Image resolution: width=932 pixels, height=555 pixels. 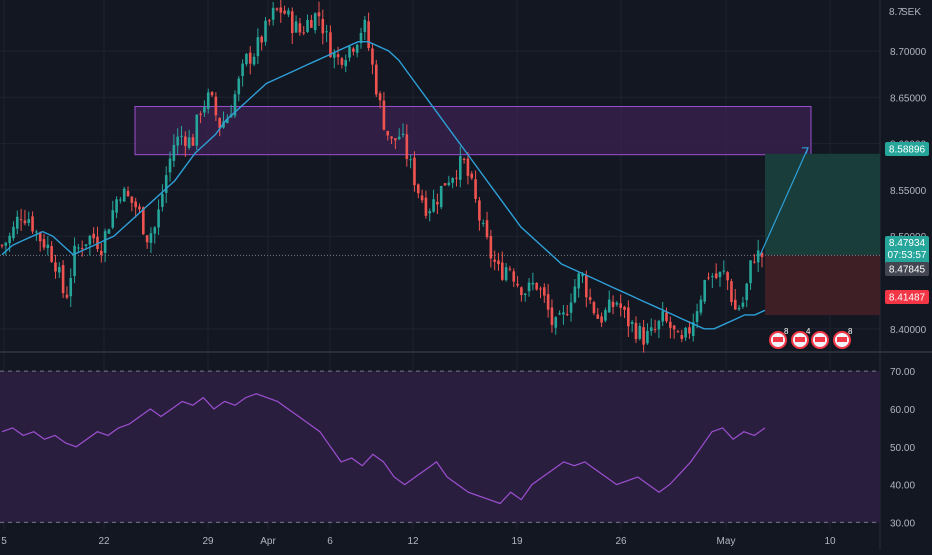 I want to click on event-badge-count: 8, so click(x=786, y=331).